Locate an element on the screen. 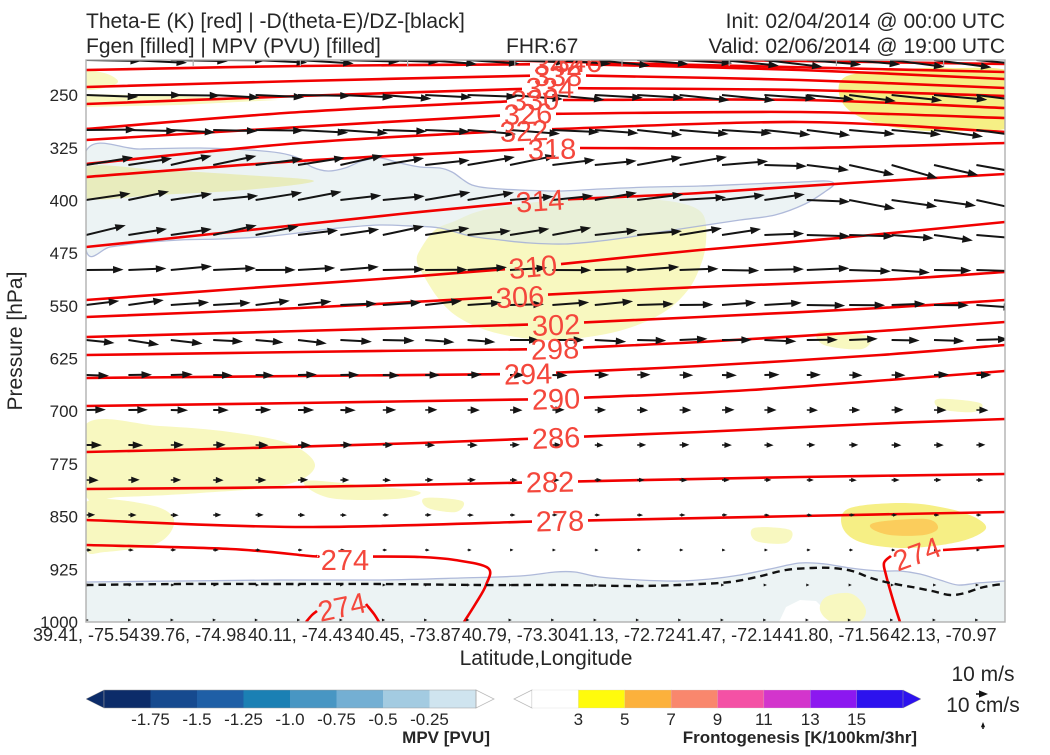 The width and height of the screenshot is (1050, 755). svg-text: 306 is located at coordinates (520, 298).